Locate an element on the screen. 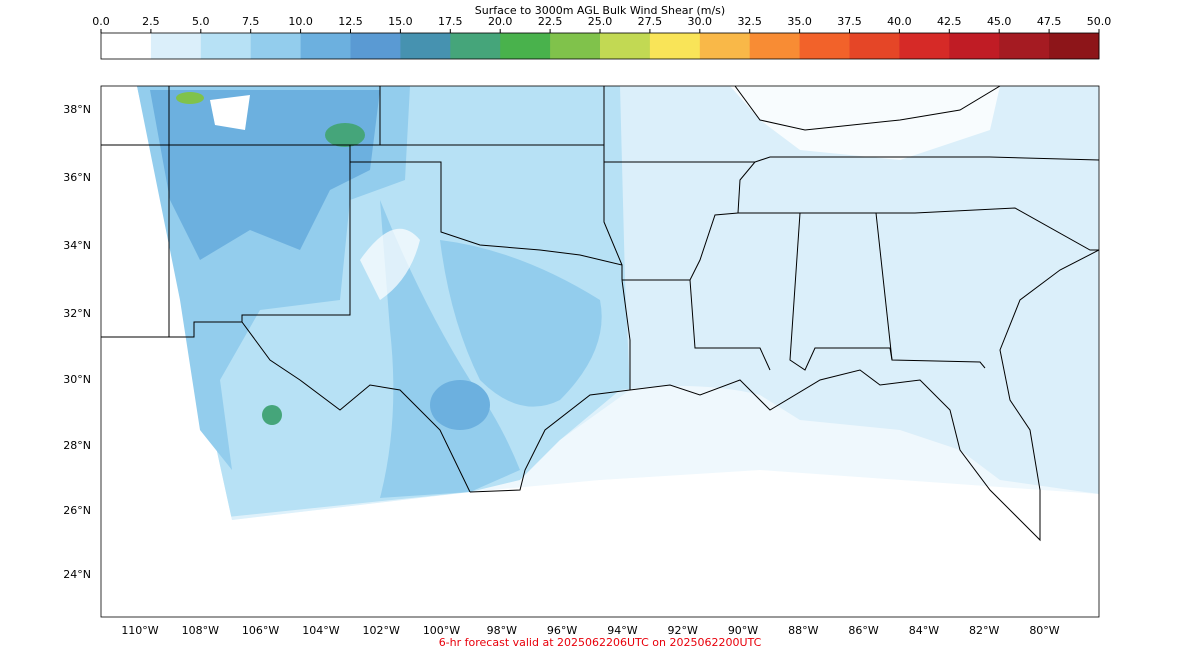 Image resolution: width=1200 pixels, height=650 pixels. colorbar-tick-label: 37.5 is located at coordinates (849, 21).